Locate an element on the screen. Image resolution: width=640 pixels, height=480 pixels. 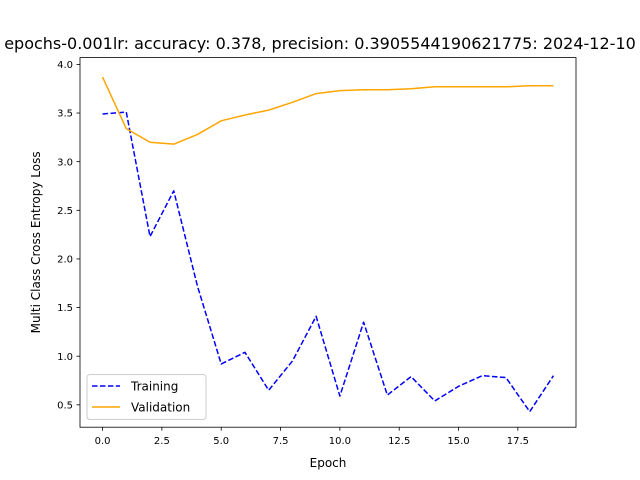
y-tick-label: 1.5 is located at coordinates (65, 308).